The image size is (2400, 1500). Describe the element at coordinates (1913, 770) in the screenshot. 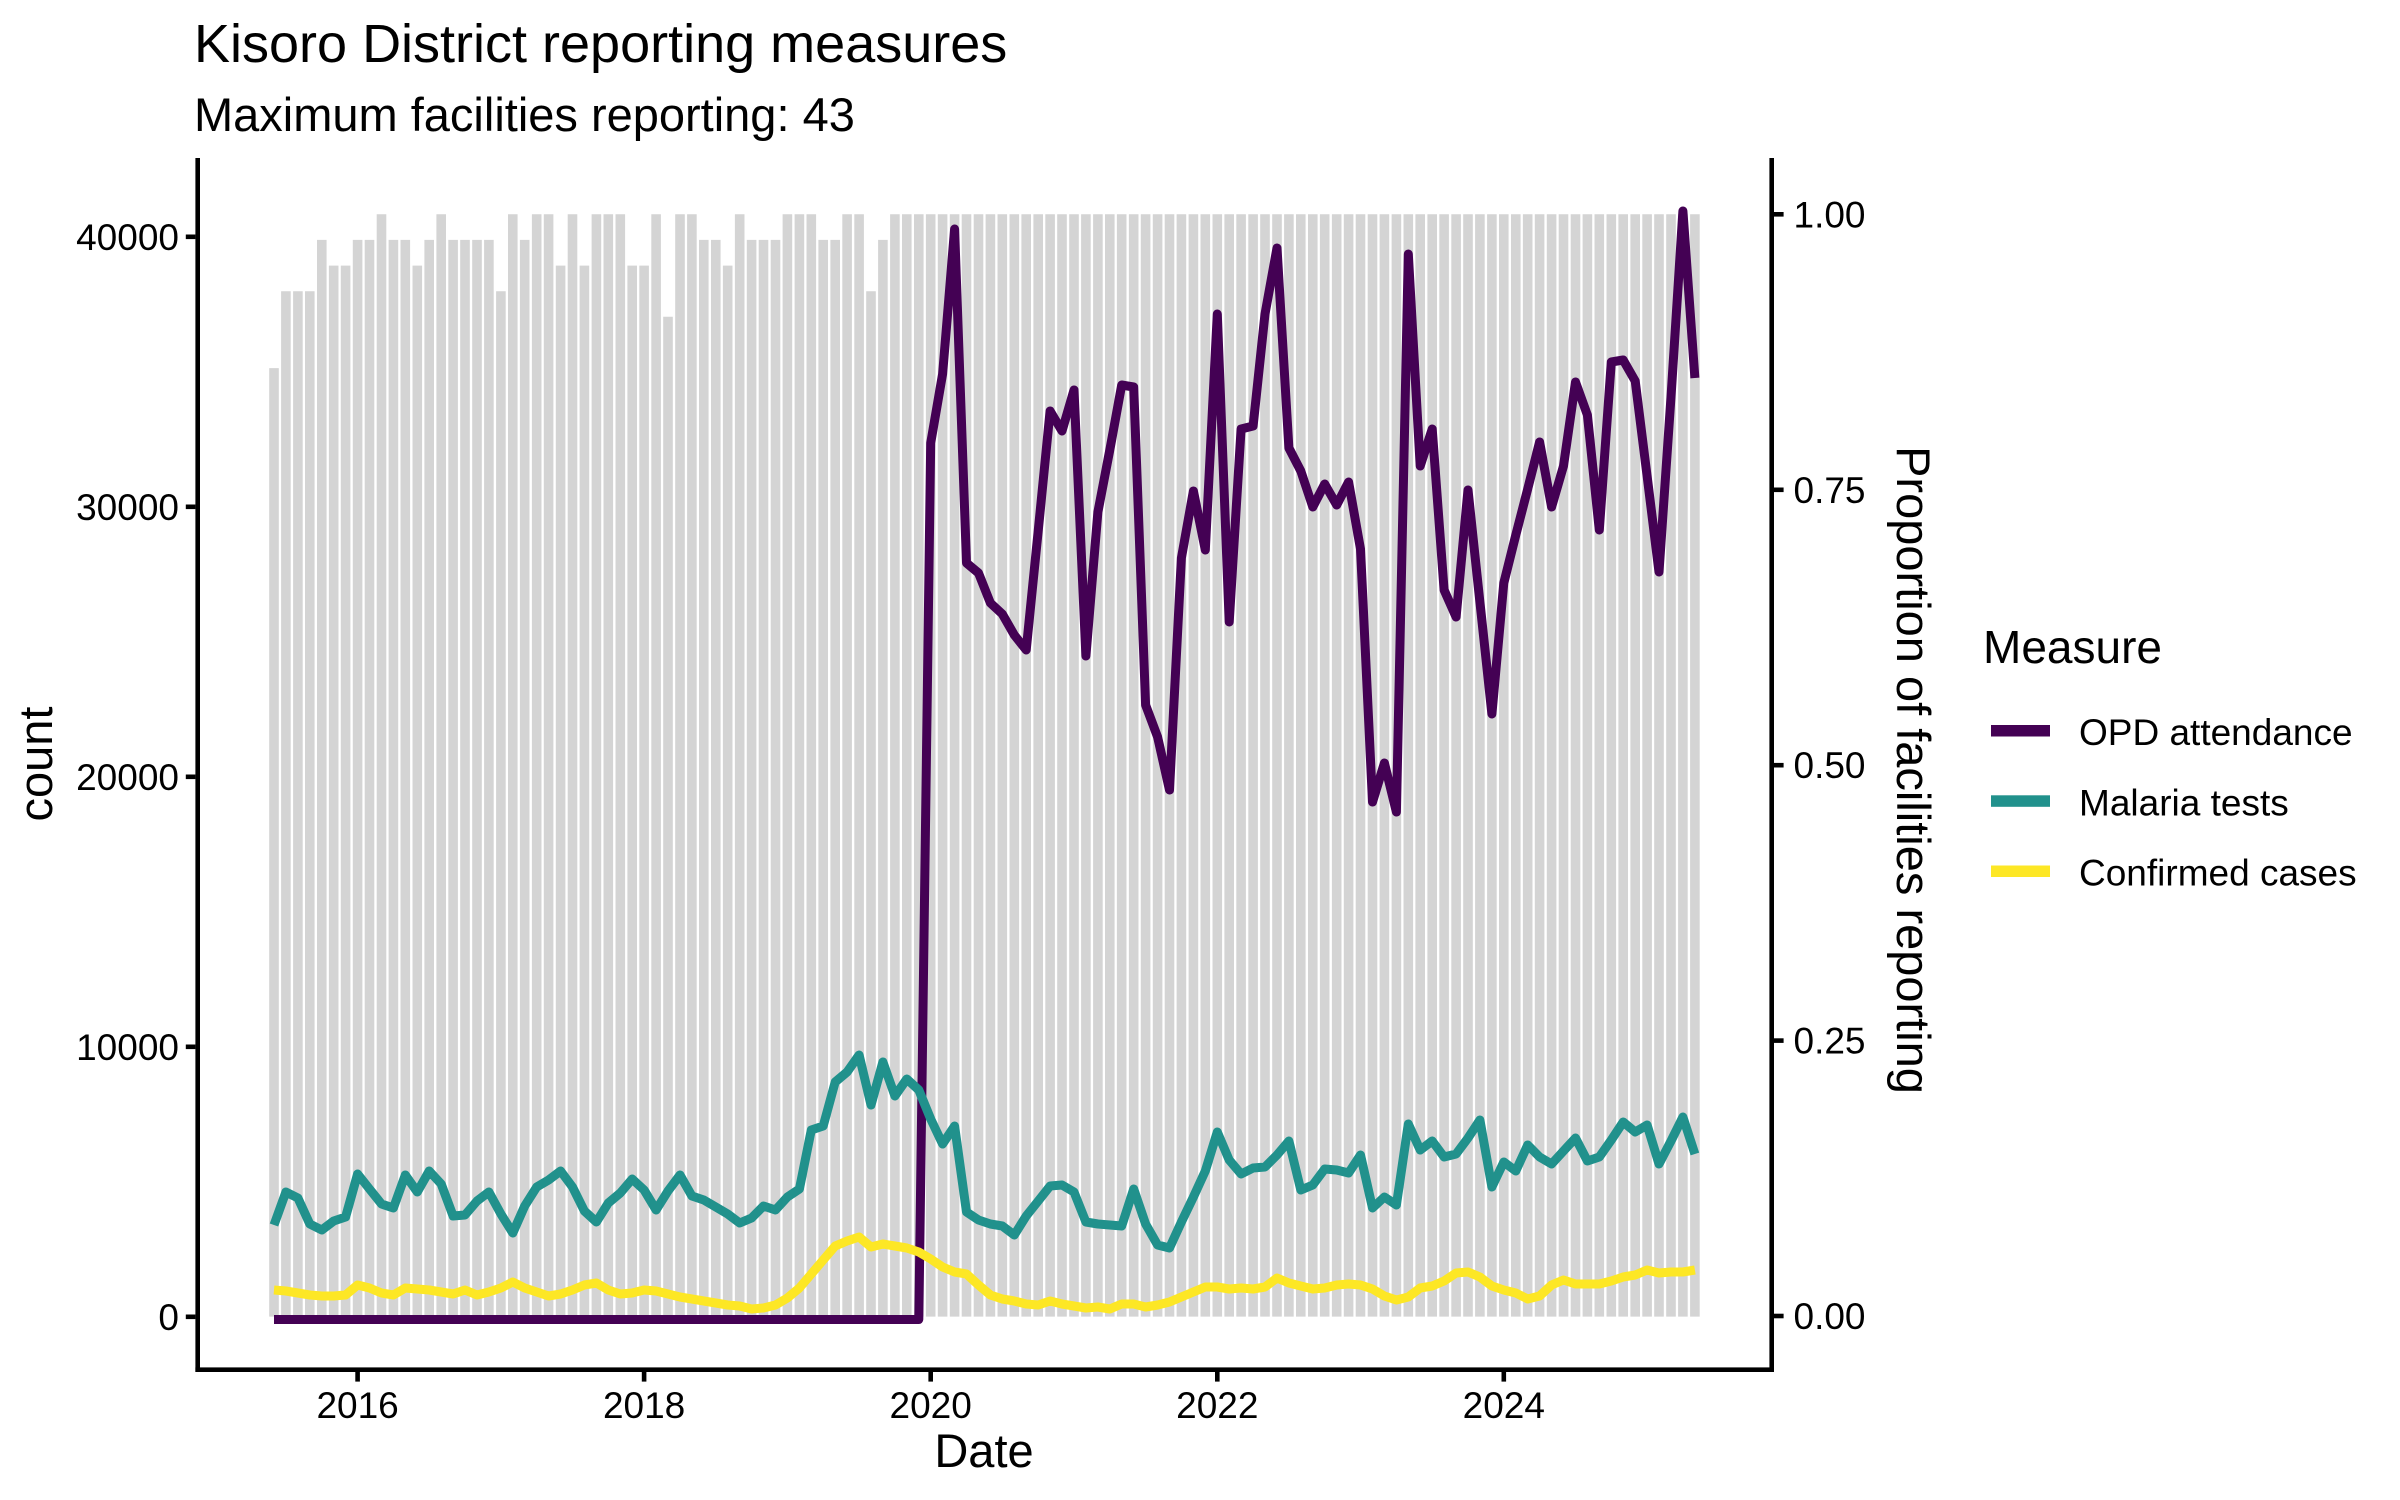

I see `svg-text:Proportion of facilities repor: Proportion of facilities reporting` at that location.